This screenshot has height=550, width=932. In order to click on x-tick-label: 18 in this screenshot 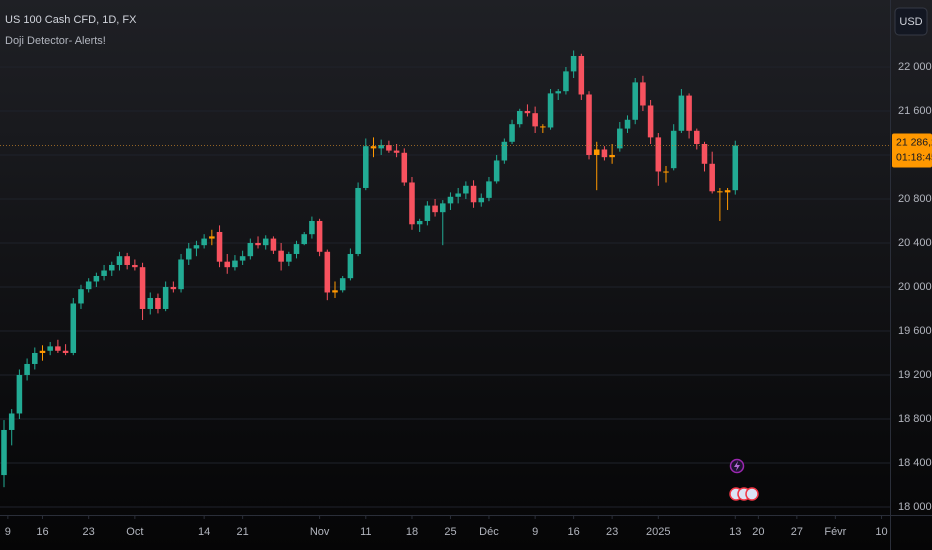, I will do `click(412, 532)`.